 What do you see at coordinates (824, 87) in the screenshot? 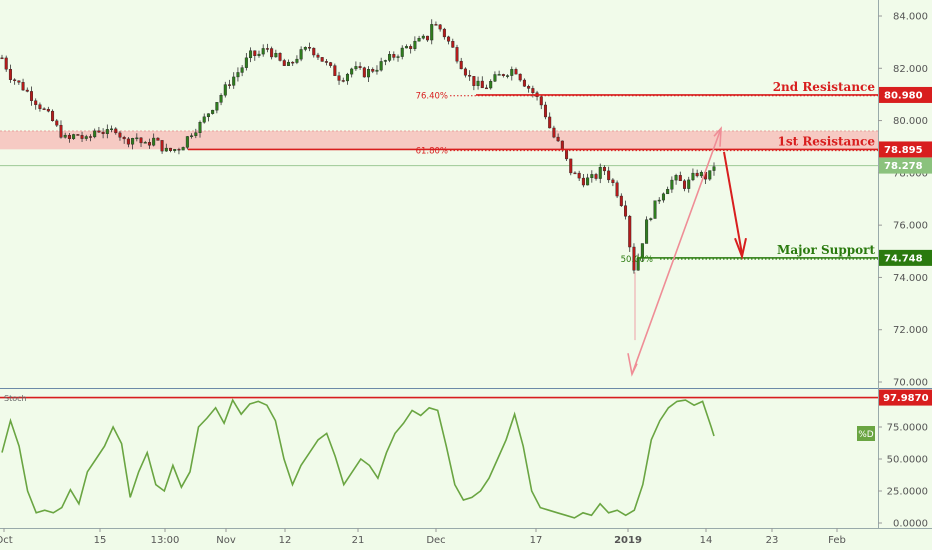
I see `level-label: 2nd Resistance` at bounding box center [824, 87].